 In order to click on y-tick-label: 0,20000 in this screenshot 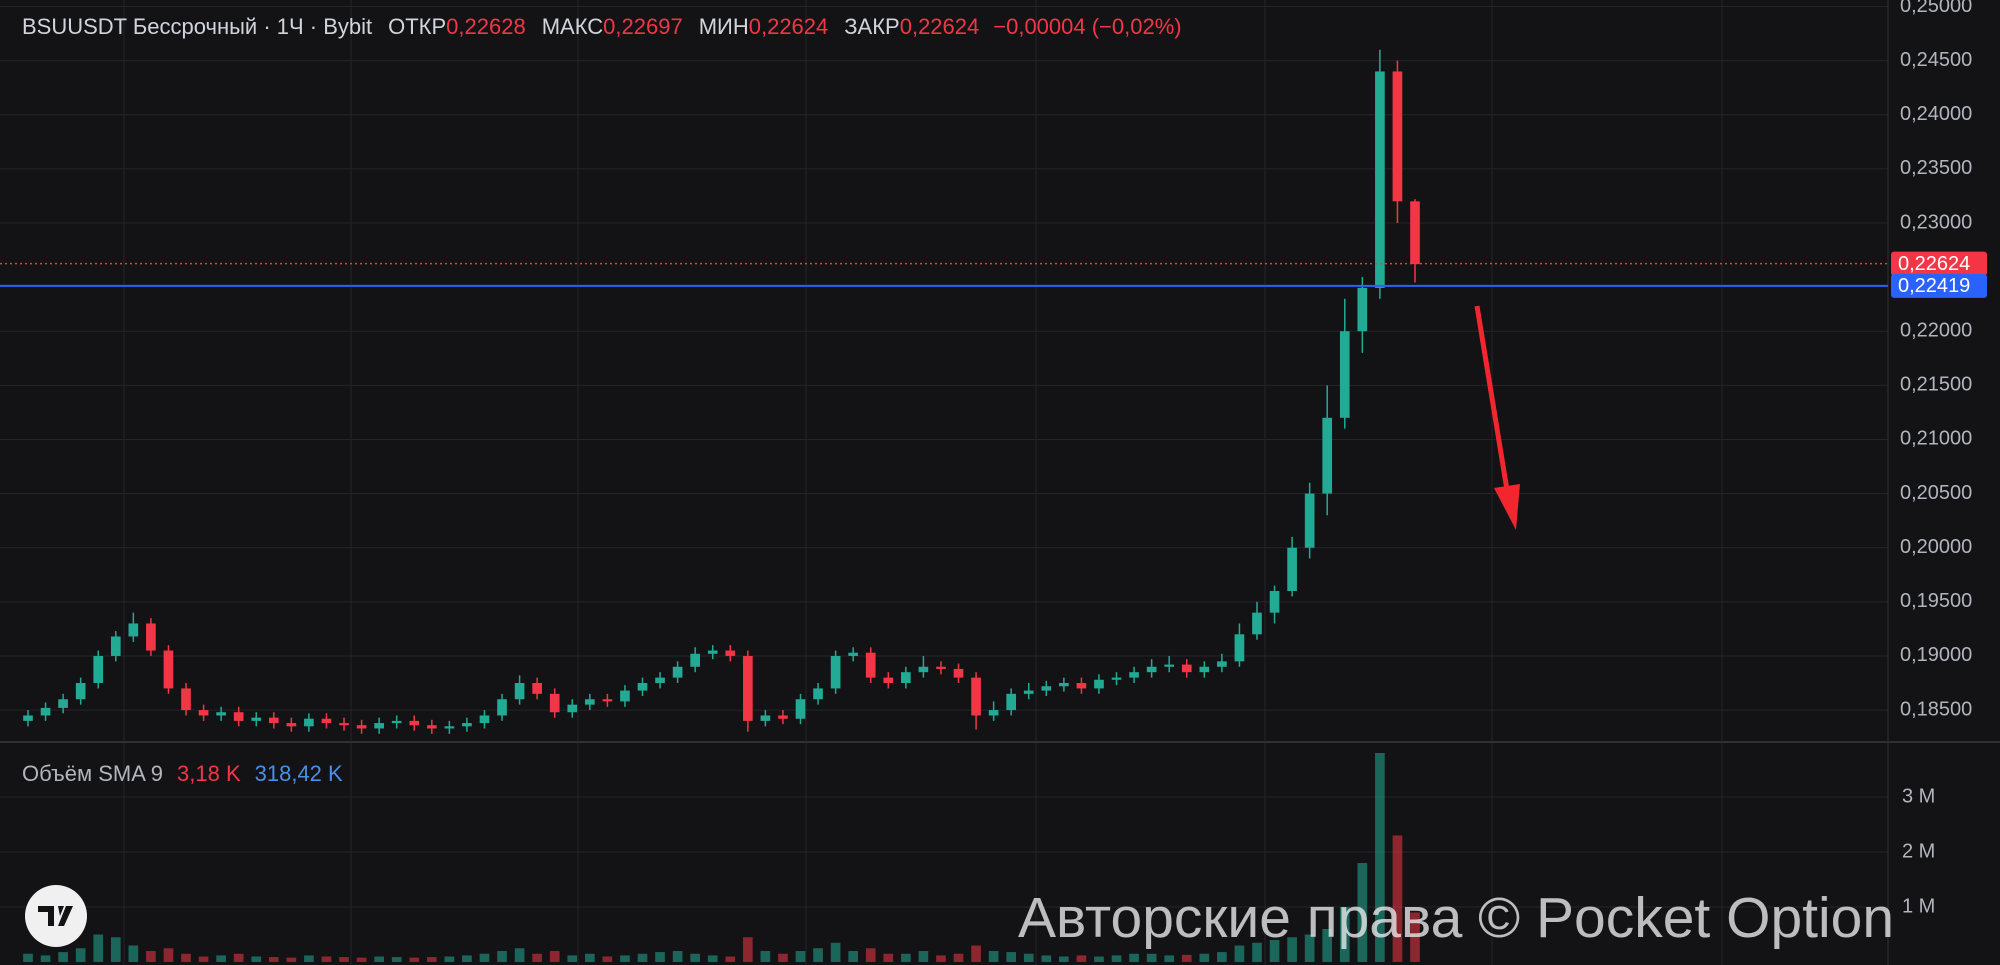, I will do `click(1936, 547)`.